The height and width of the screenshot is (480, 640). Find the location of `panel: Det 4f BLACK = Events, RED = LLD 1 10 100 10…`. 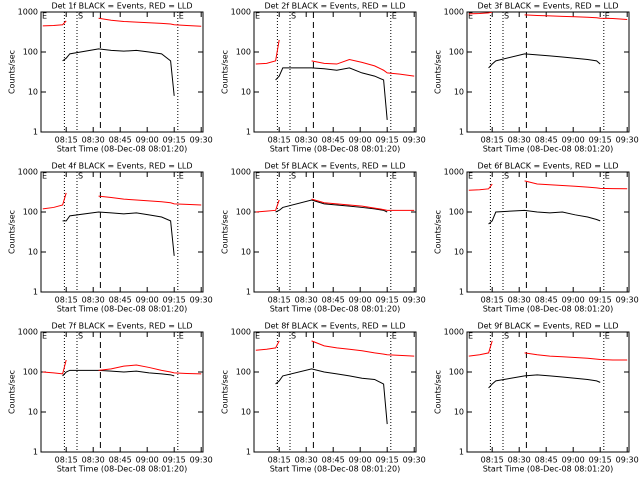

panel: Det 4f BLACK = Events, RED = LLD 1 10 100 10… is located at coordinates (110, 238).